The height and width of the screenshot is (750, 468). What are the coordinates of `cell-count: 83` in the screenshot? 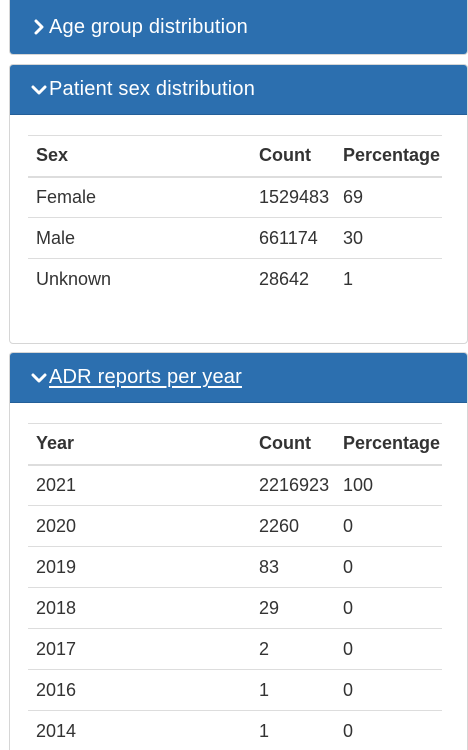 It's located at (293, 567).